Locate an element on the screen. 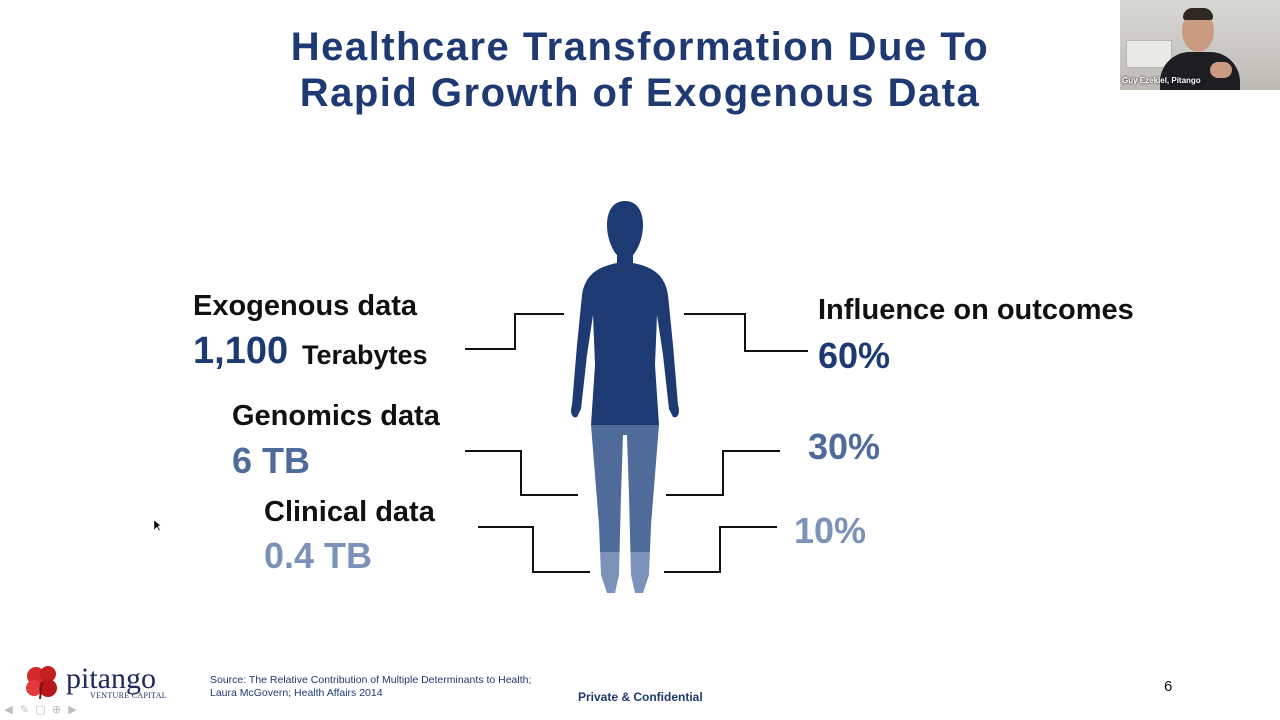 This screenshot has width=1280, height=720. background-shelf is located at coordinates (1149, 54).